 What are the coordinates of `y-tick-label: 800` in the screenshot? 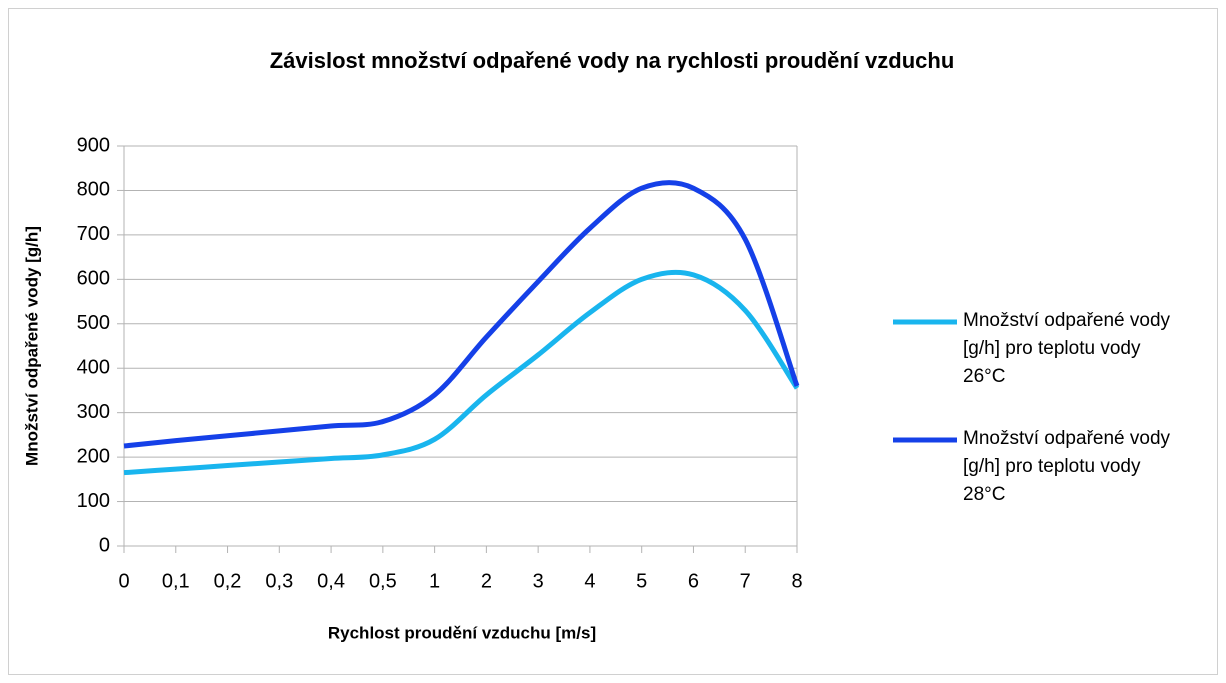 It's located at (93, 190).